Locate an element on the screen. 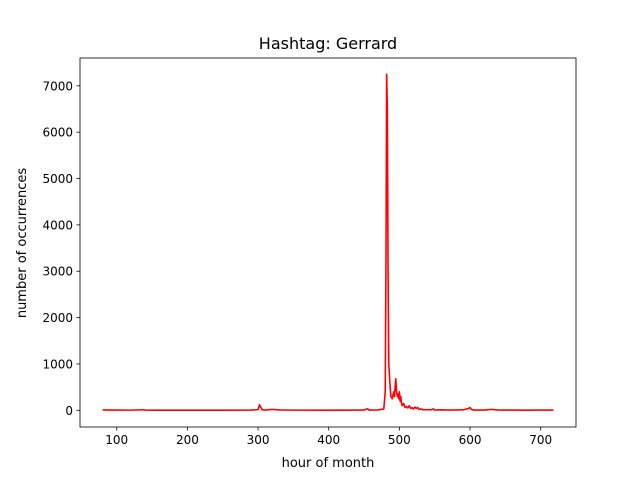  x-tick-label: 700 is located at coordinates (540, 440).